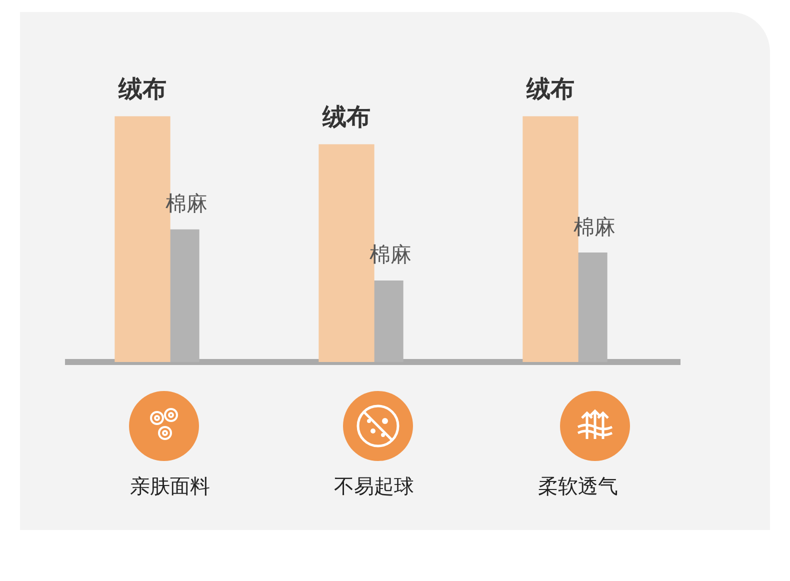 This screenshot has width=790, height=581. I want to click on x-tick-label: 亲肤面料, so click(170, 486).